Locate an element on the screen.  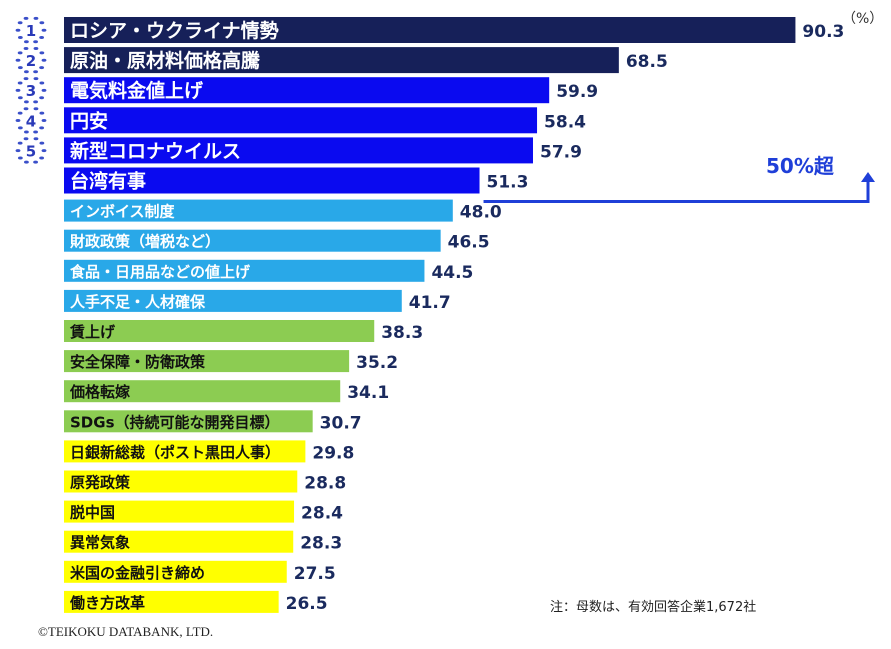
category-label: 台湾有事 is located at coordinates (108, 181).